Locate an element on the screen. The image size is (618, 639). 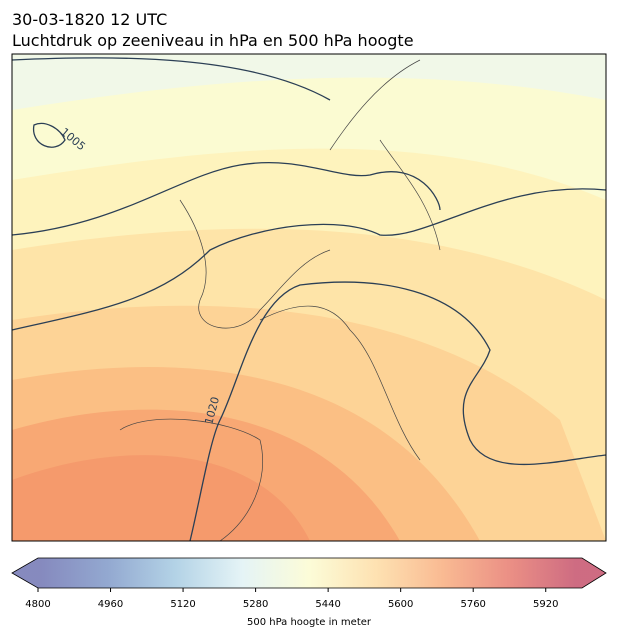
tick-label: 4960 is located at coordinates (110, 604).